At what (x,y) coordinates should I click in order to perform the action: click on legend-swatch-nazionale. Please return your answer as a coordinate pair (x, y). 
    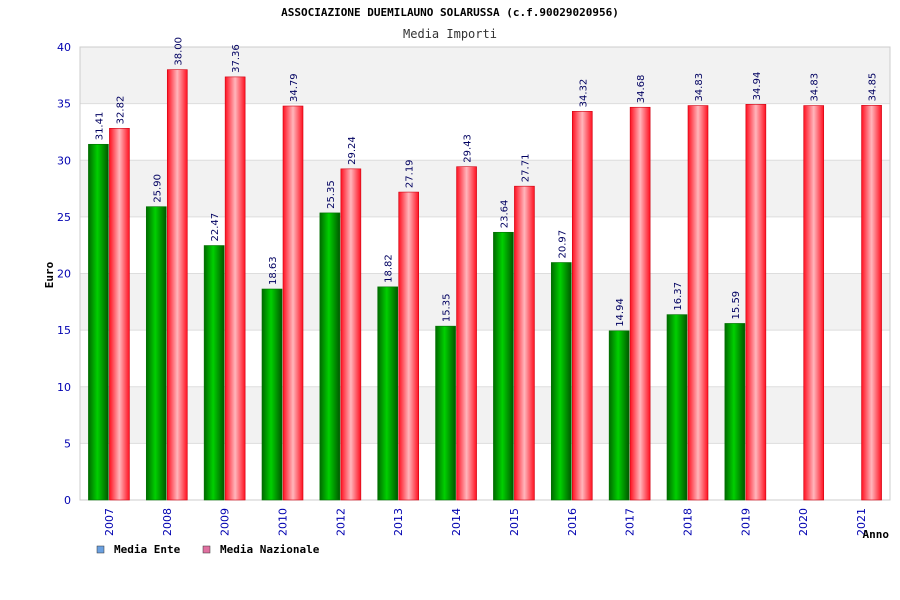
    Looking at the image, I should click on (206, 549).